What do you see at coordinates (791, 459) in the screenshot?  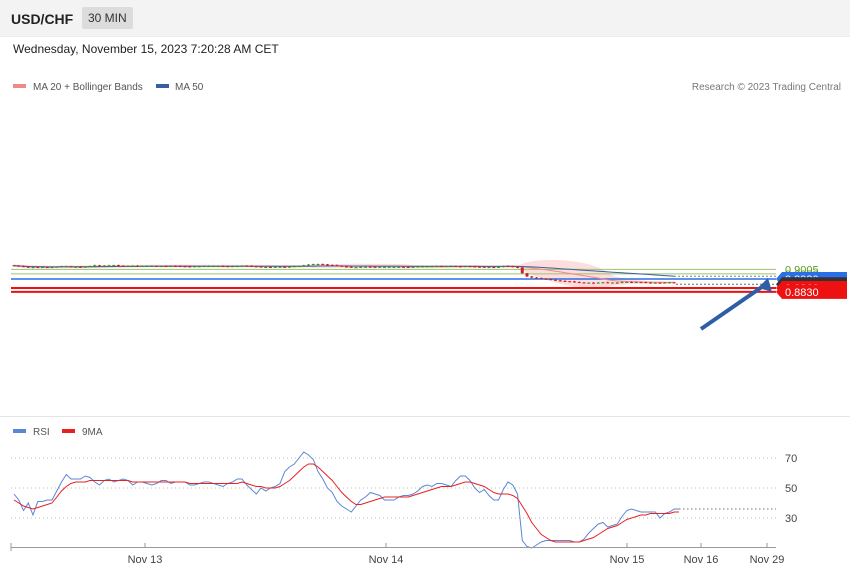 I see `rsi-tick-label: 70` at bounding box center [791, 459].